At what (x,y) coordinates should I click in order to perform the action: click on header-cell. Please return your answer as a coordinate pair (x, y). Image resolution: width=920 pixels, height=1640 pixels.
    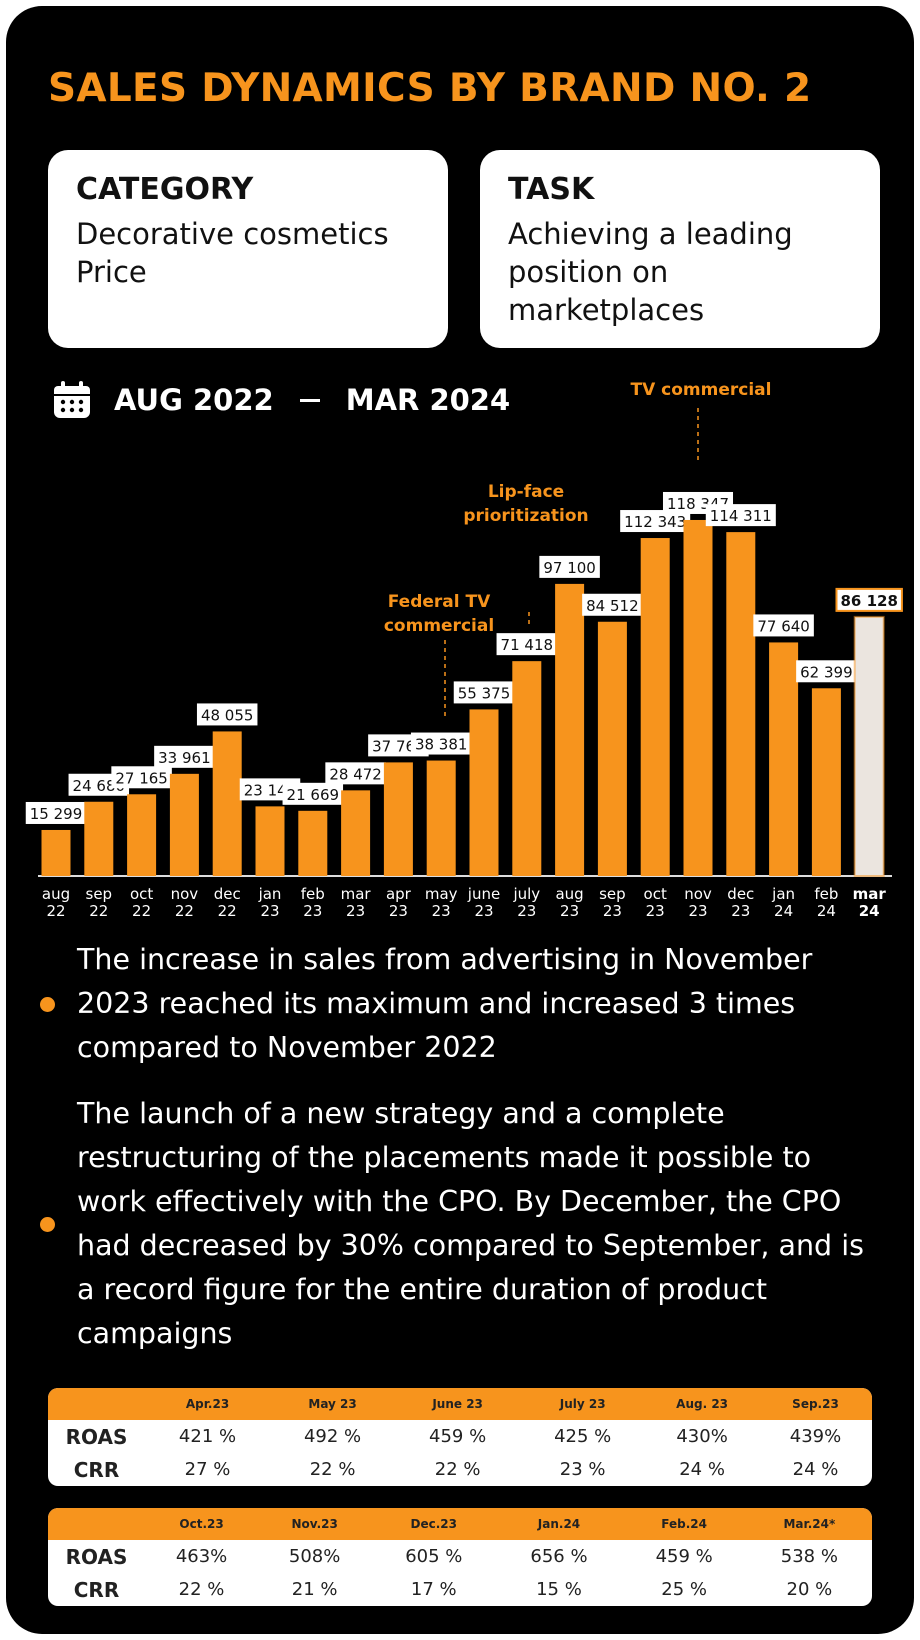
    Looking at the image, I should click on (96, 1524).